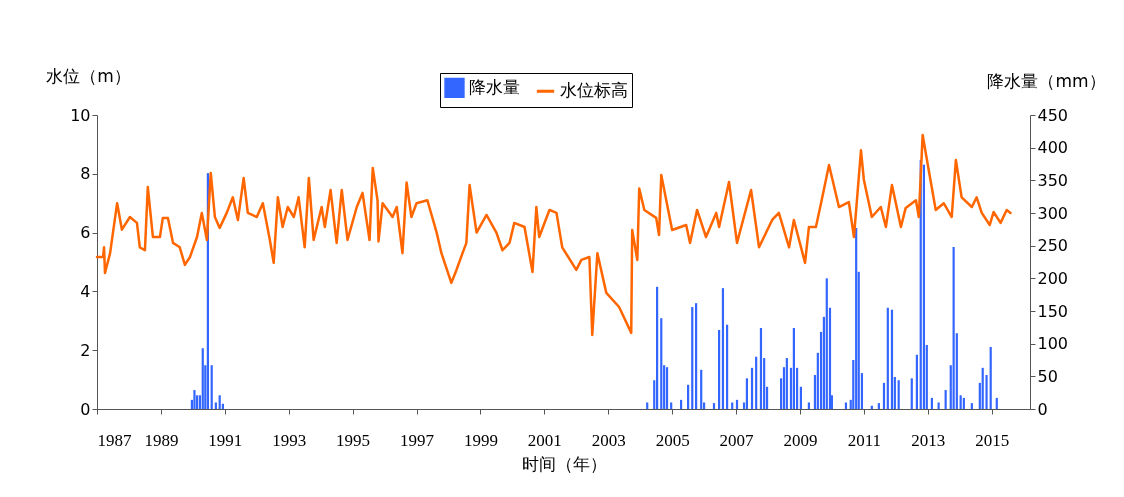 The height and width of the screenshot is (497, 1124). Describe the element at coordinates (737, 440) in the screenshot. I see `x-tick-label: 2007` at that location.